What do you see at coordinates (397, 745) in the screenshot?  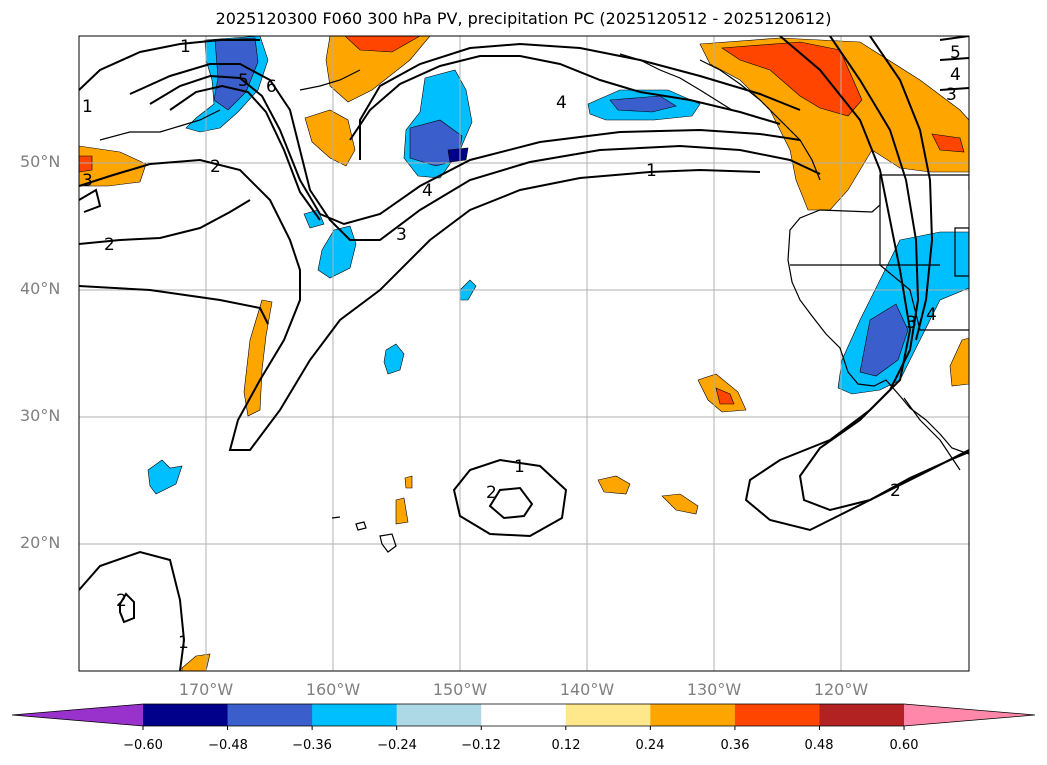 I see `colorbar-tick-label: −0.24` at bounding box center [397, 745].